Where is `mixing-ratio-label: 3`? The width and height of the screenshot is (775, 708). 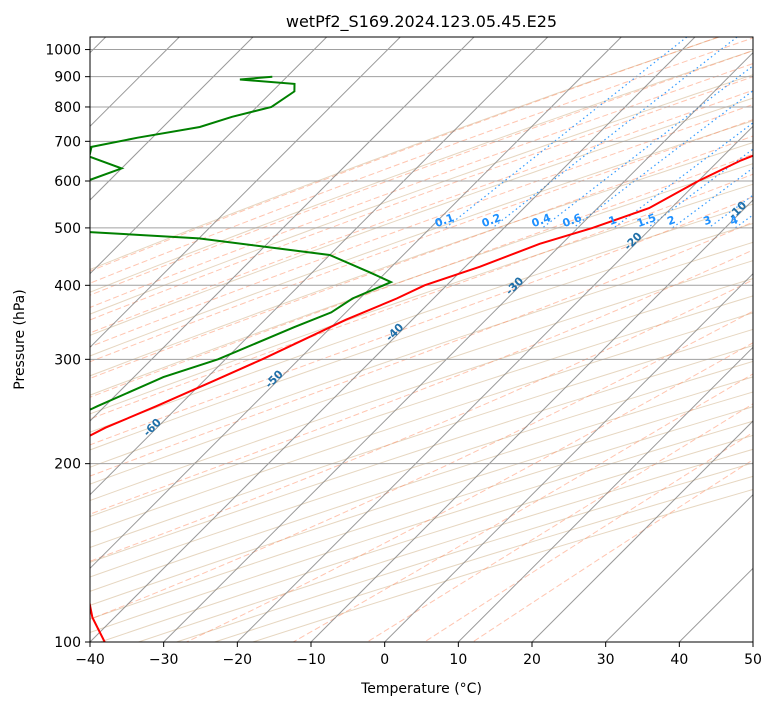
mixing-ratio-label: 3 is located at coordinates (708, 220).